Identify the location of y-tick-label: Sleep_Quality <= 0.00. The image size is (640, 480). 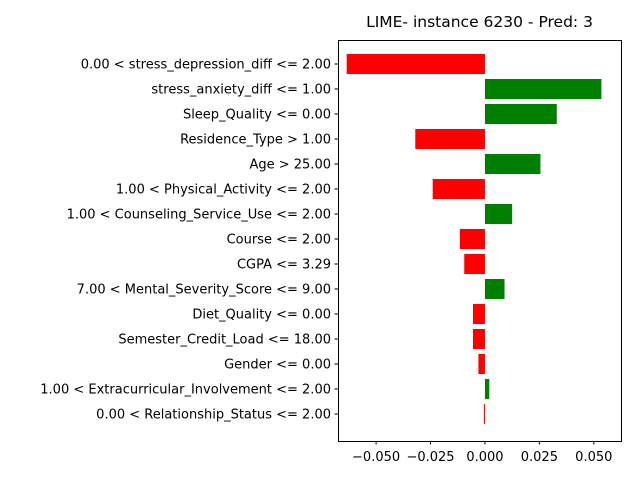
(257, 115).